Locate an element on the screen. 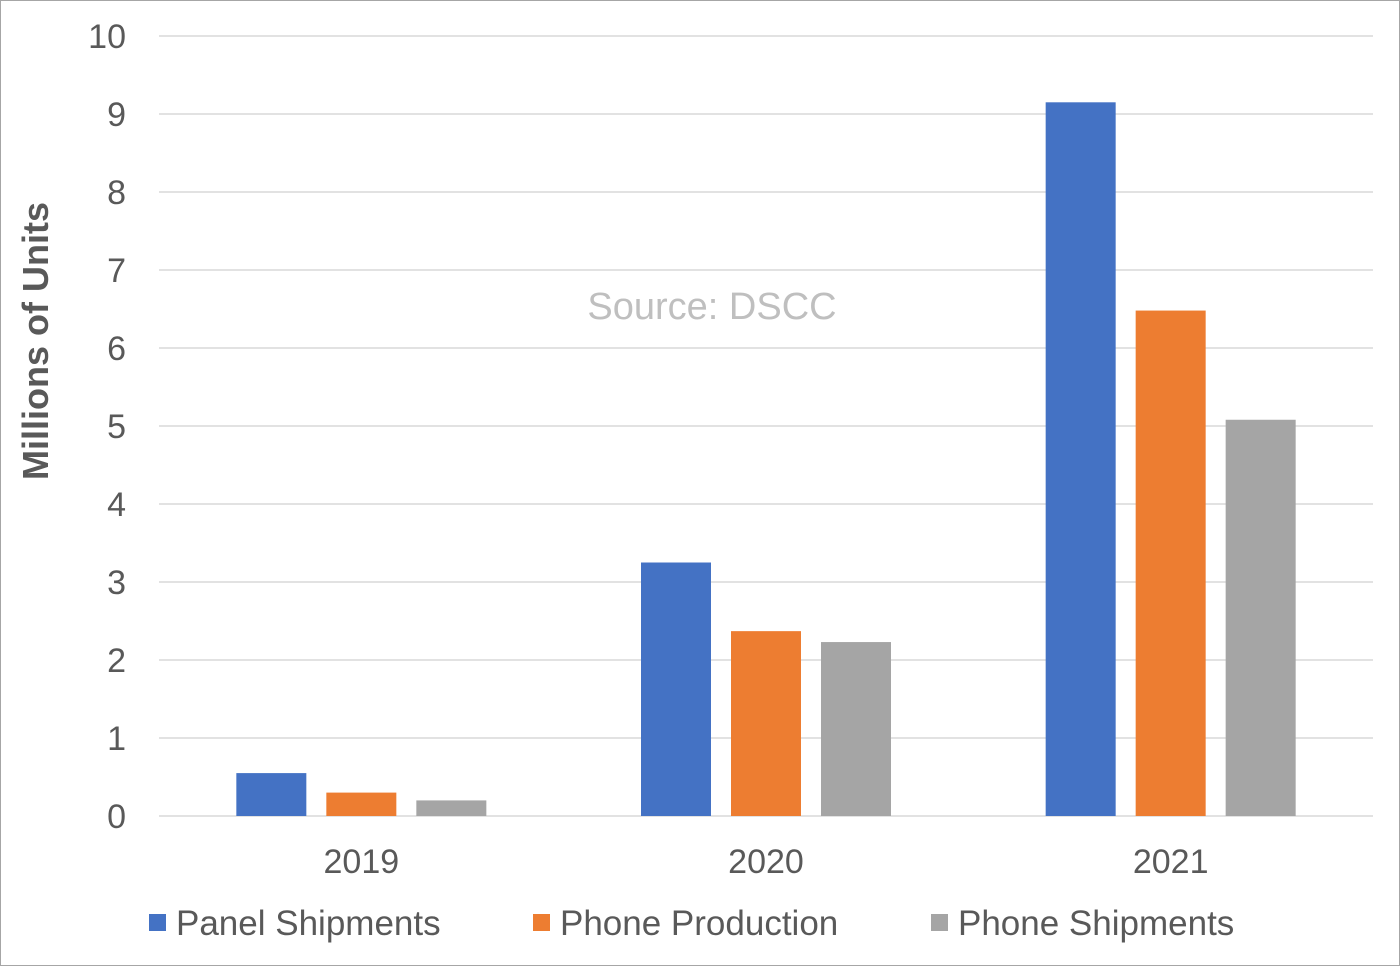 Image resolution: width=1400 pixels, height=967 pixels. y-tick-label: 0 is located at coordinates (116, 817).